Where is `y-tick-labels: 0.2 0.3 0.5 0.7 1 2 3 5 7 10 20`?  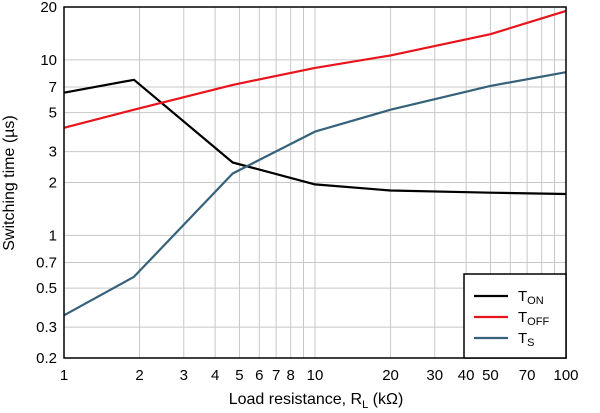
y-tick-labels: 0.2 0.3 0.5 0.7 1 2 3 5 7 10 20 is located at coordinates (46, 183).